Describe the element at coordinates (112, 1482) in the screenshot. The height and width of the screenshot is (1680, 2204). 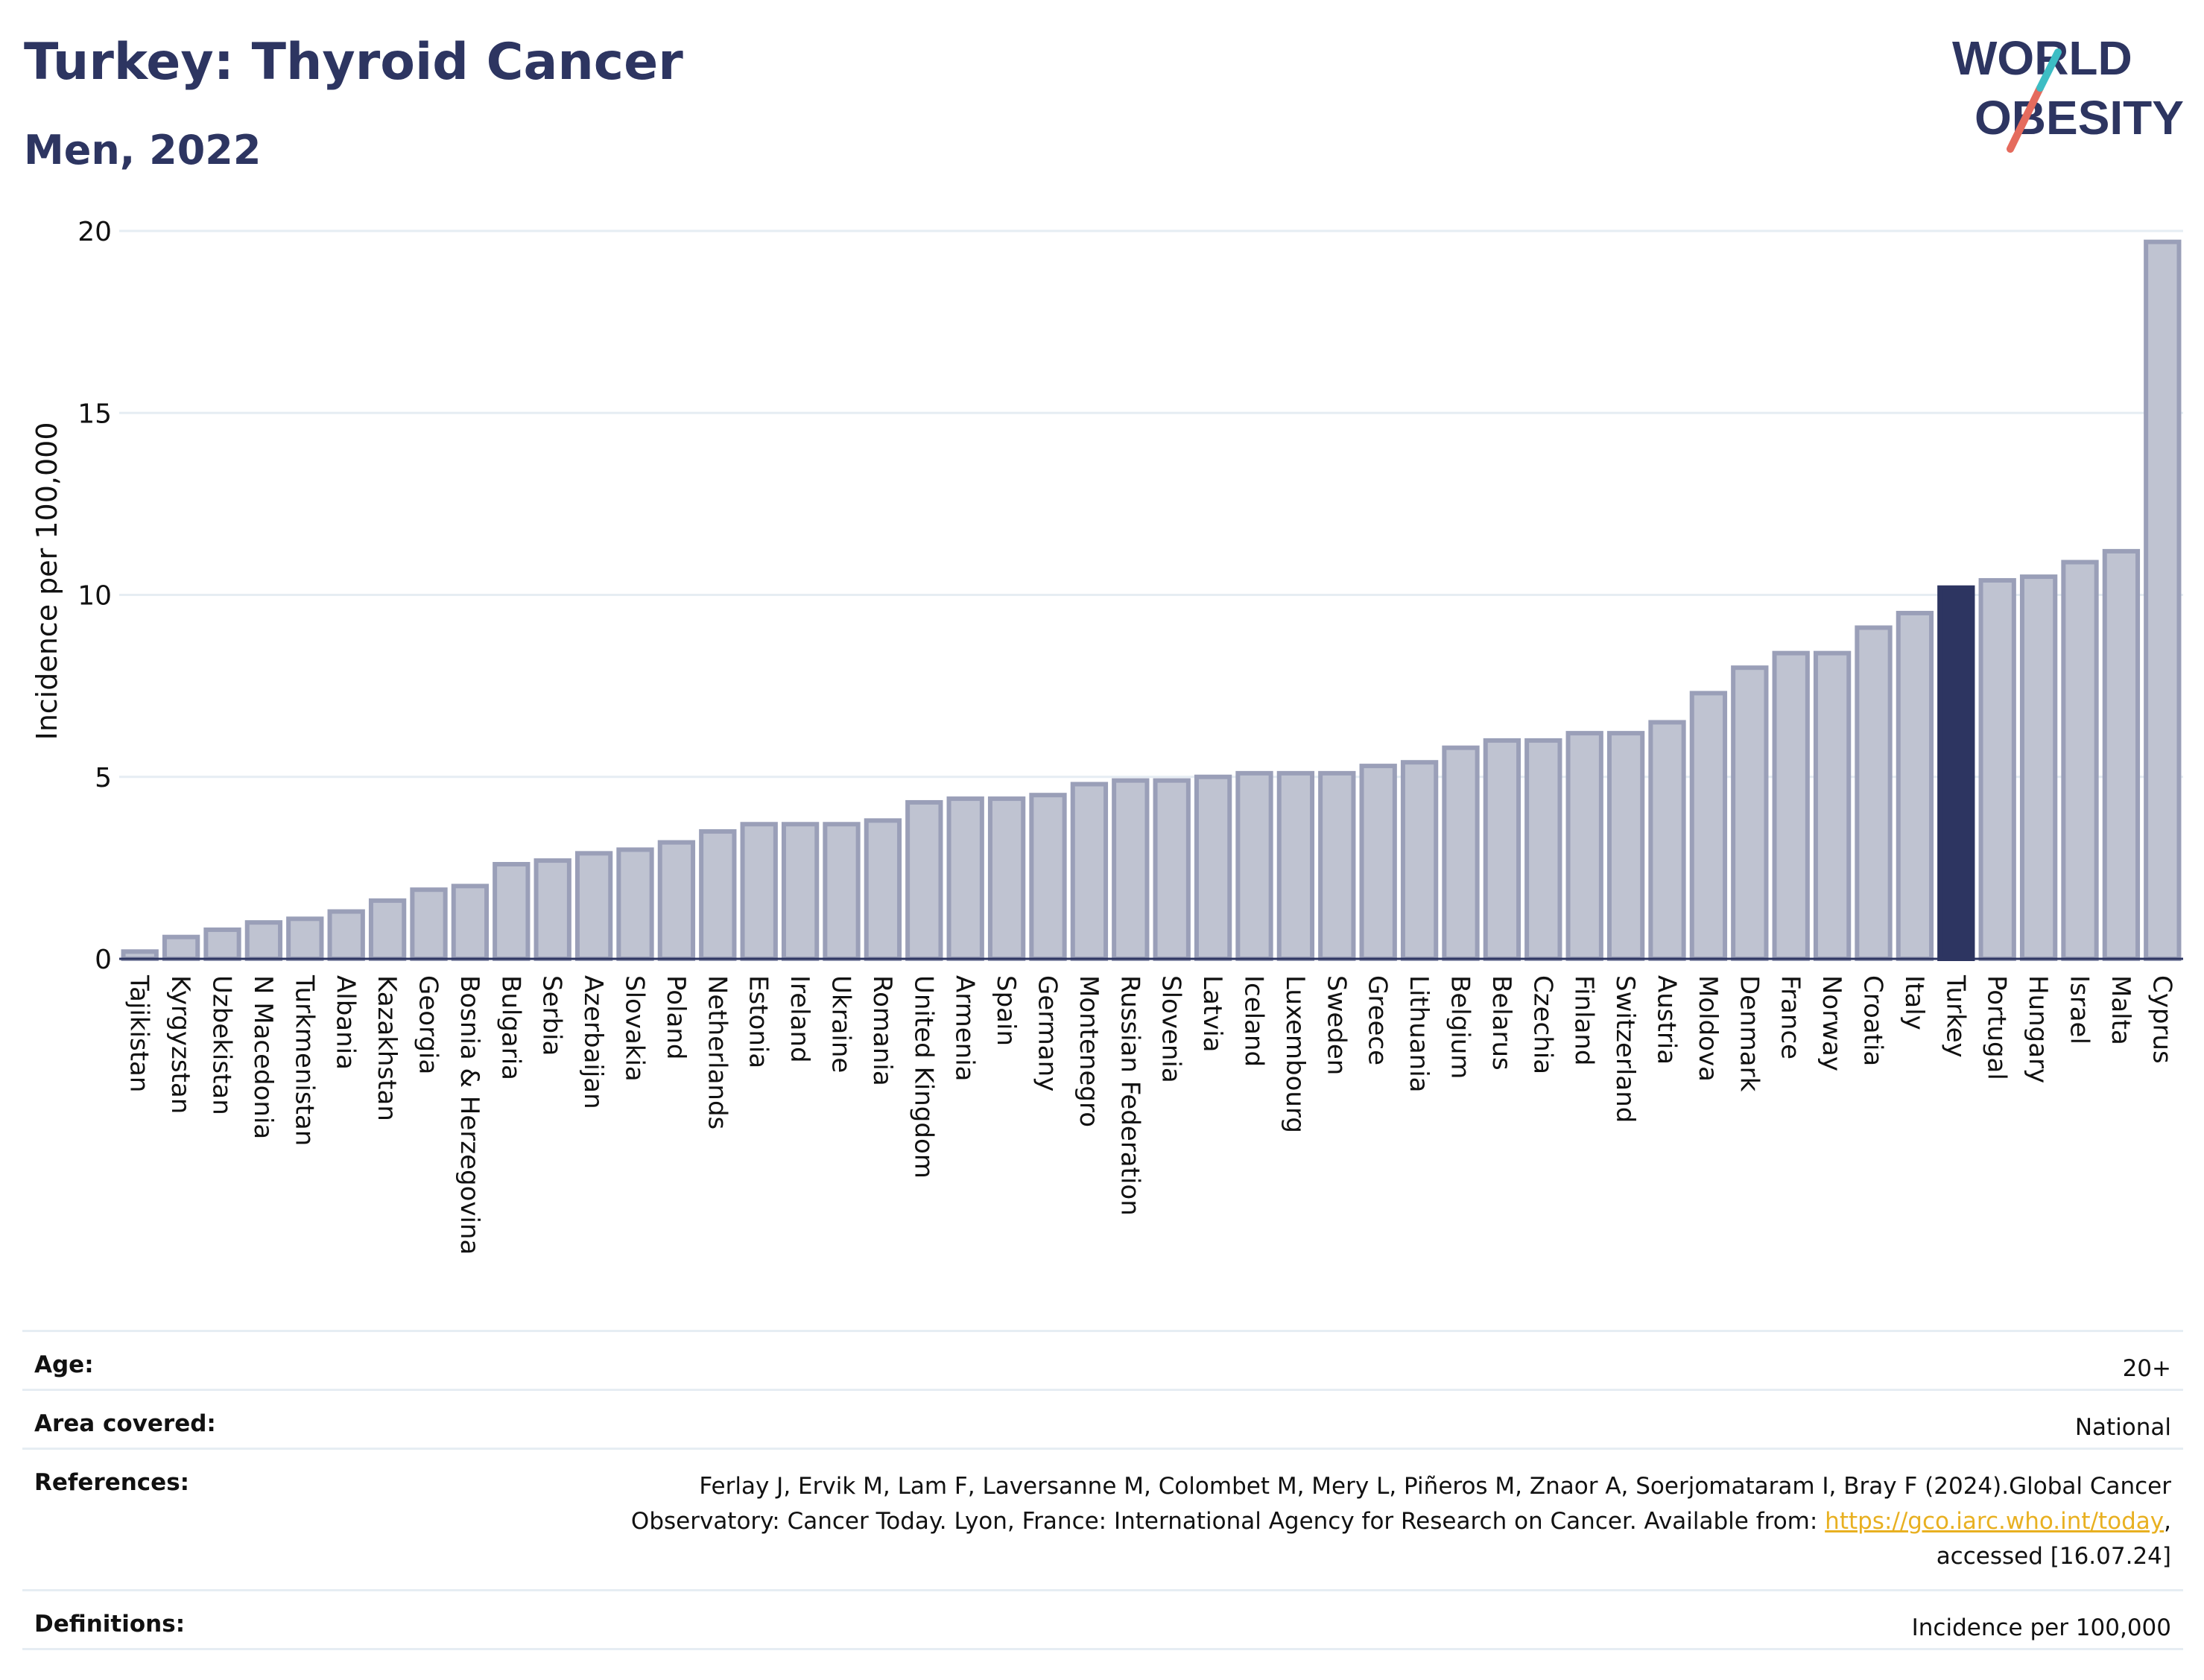
I see `references-label: References:` at that location.